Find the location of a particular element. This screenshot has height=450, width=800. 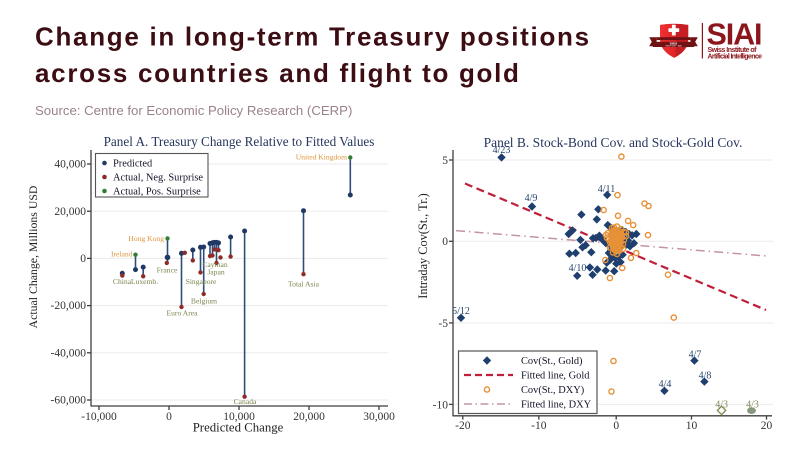

svg-text: Actual, Neg. Surprise is located at coordinates (158, 178).